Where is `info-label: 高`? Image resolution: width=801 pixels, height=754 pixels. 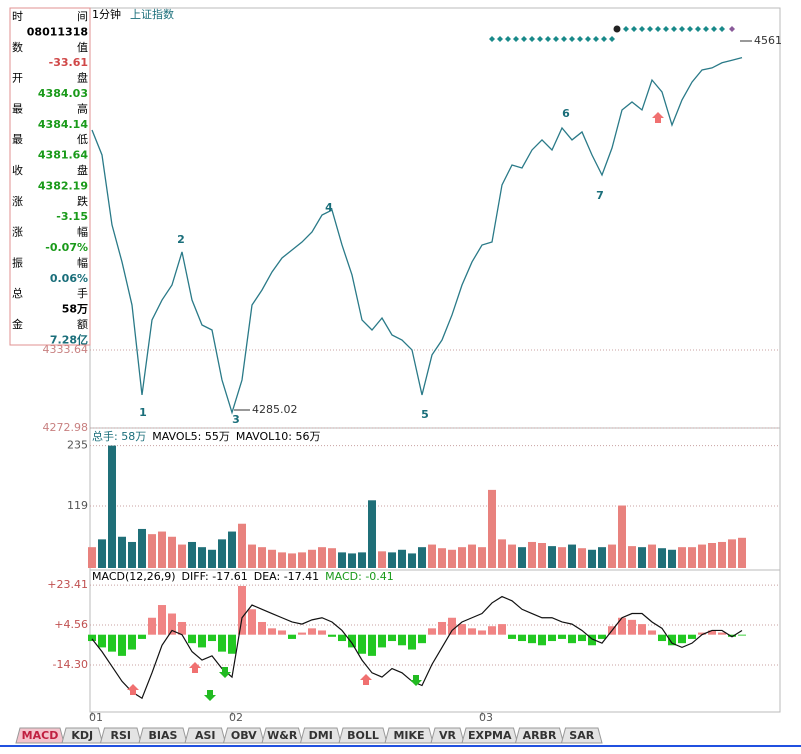
info-label: 高 is located at coordinates (82, 108).